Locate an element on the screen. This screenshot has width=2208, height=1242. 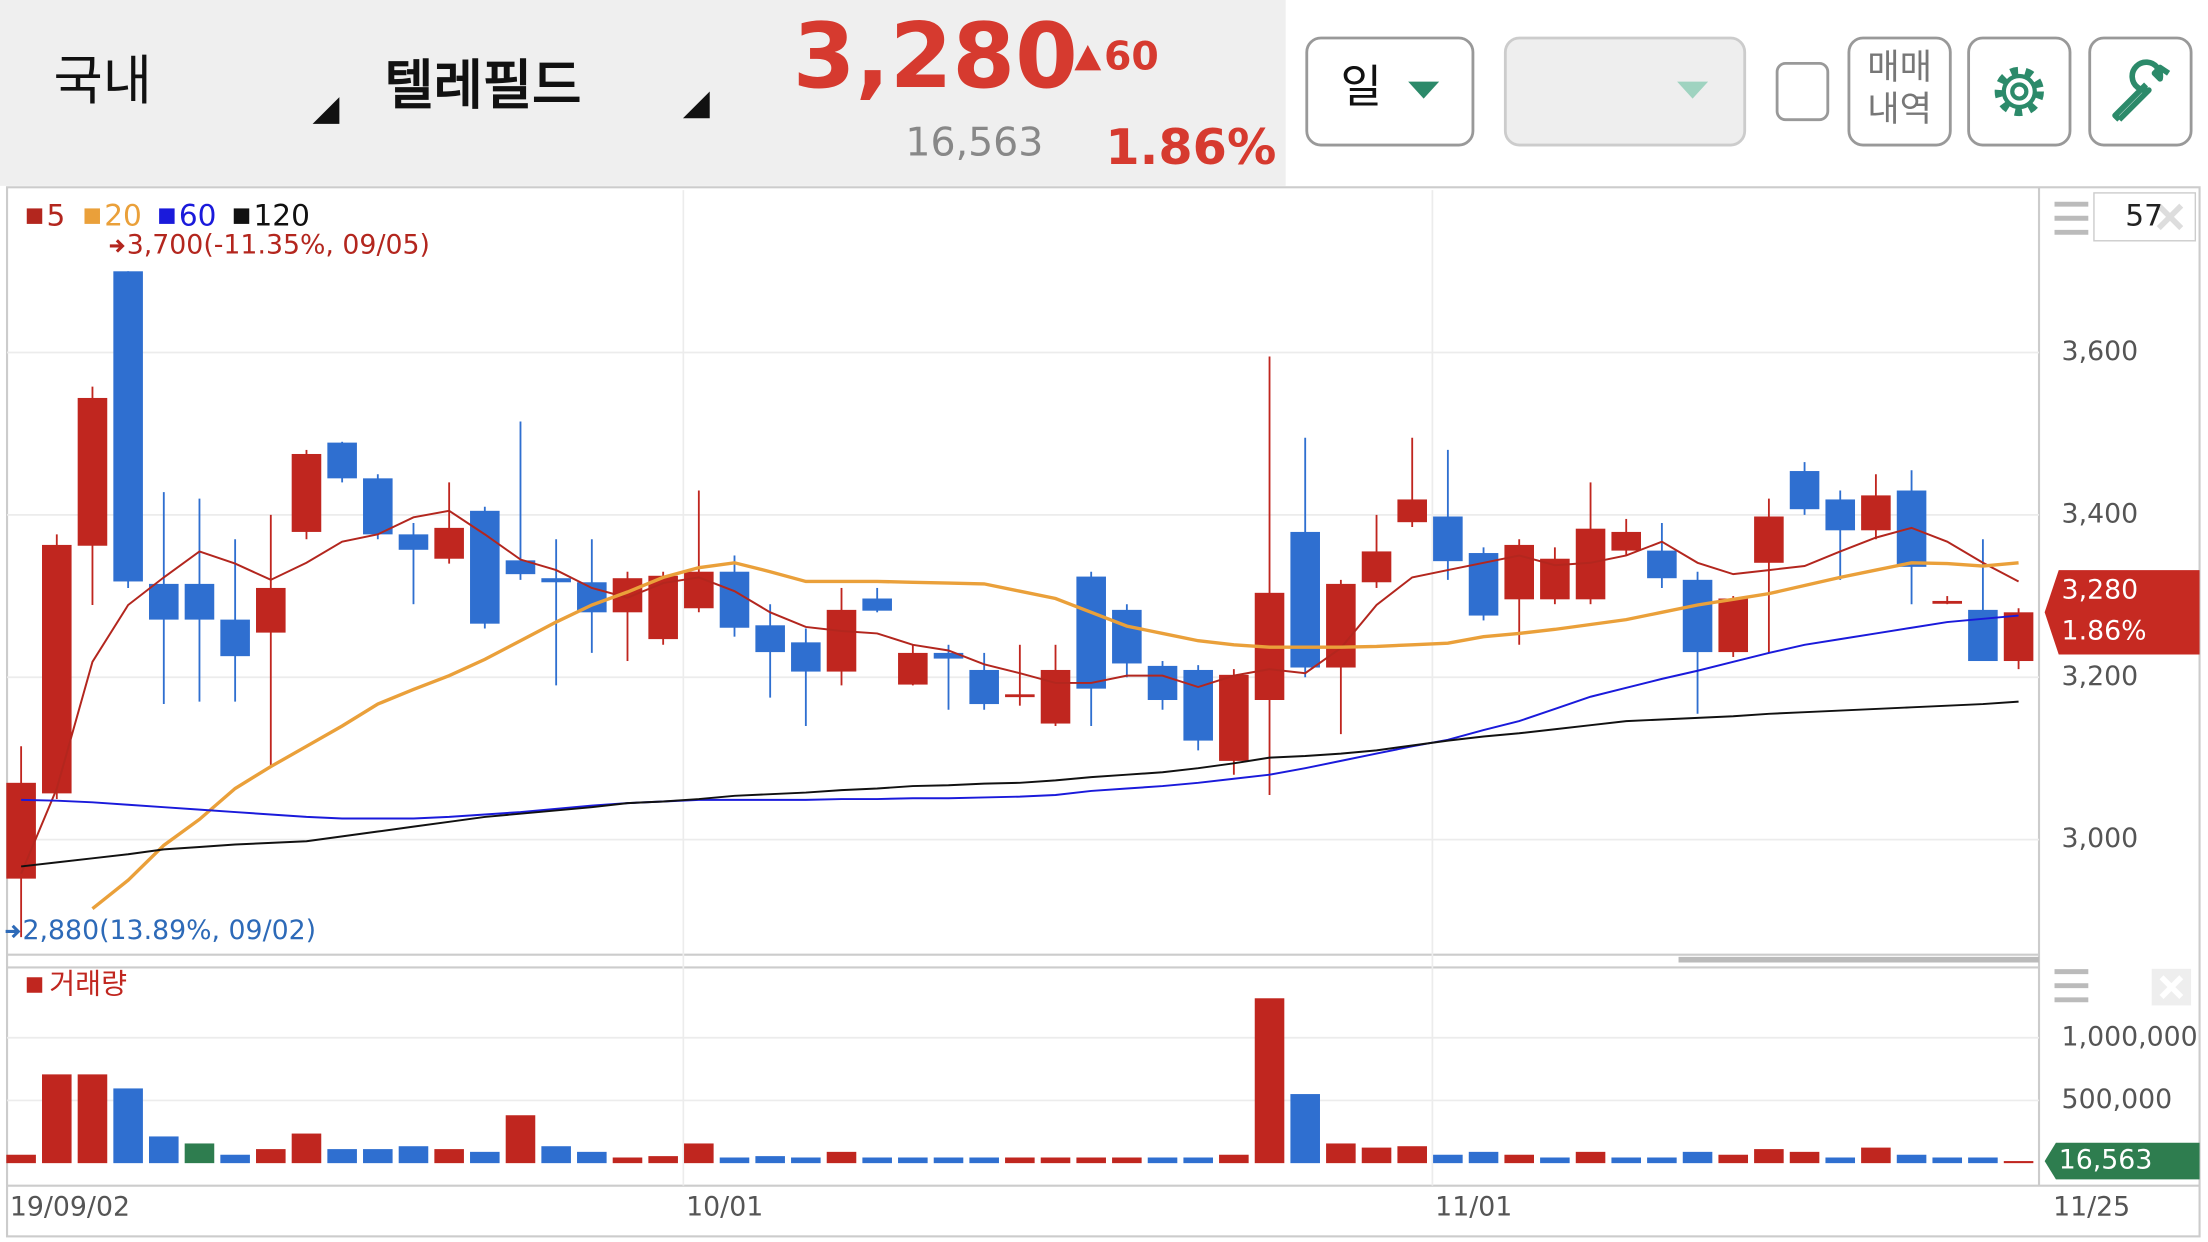
gear-ring is located at coordinates (2019, 91).